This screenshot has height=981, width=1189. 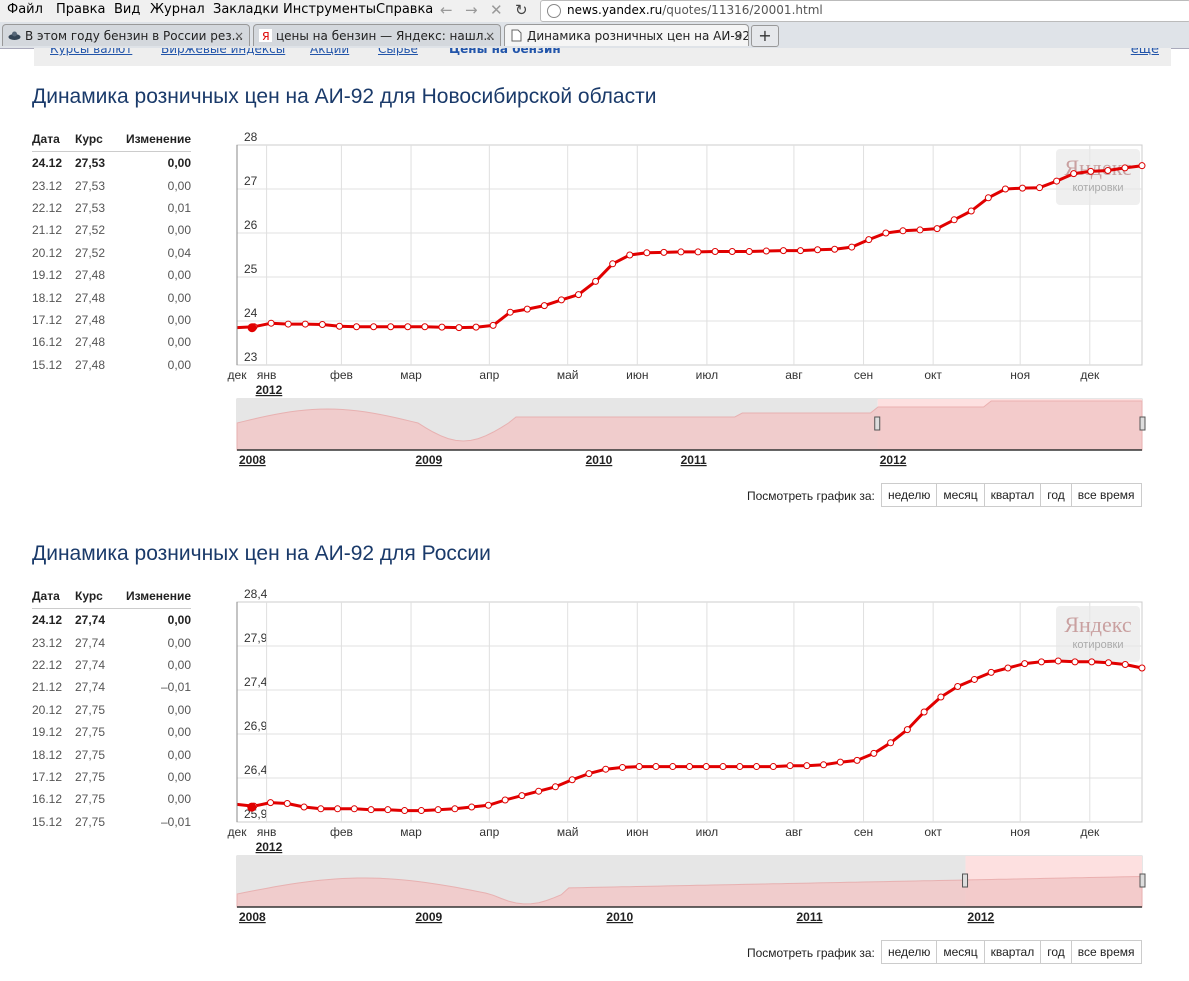 What do you see at coordinates (91, 52) in the screenshot?
I see `subnav-currency: Курсы валют` at bounding box center [91, 52].